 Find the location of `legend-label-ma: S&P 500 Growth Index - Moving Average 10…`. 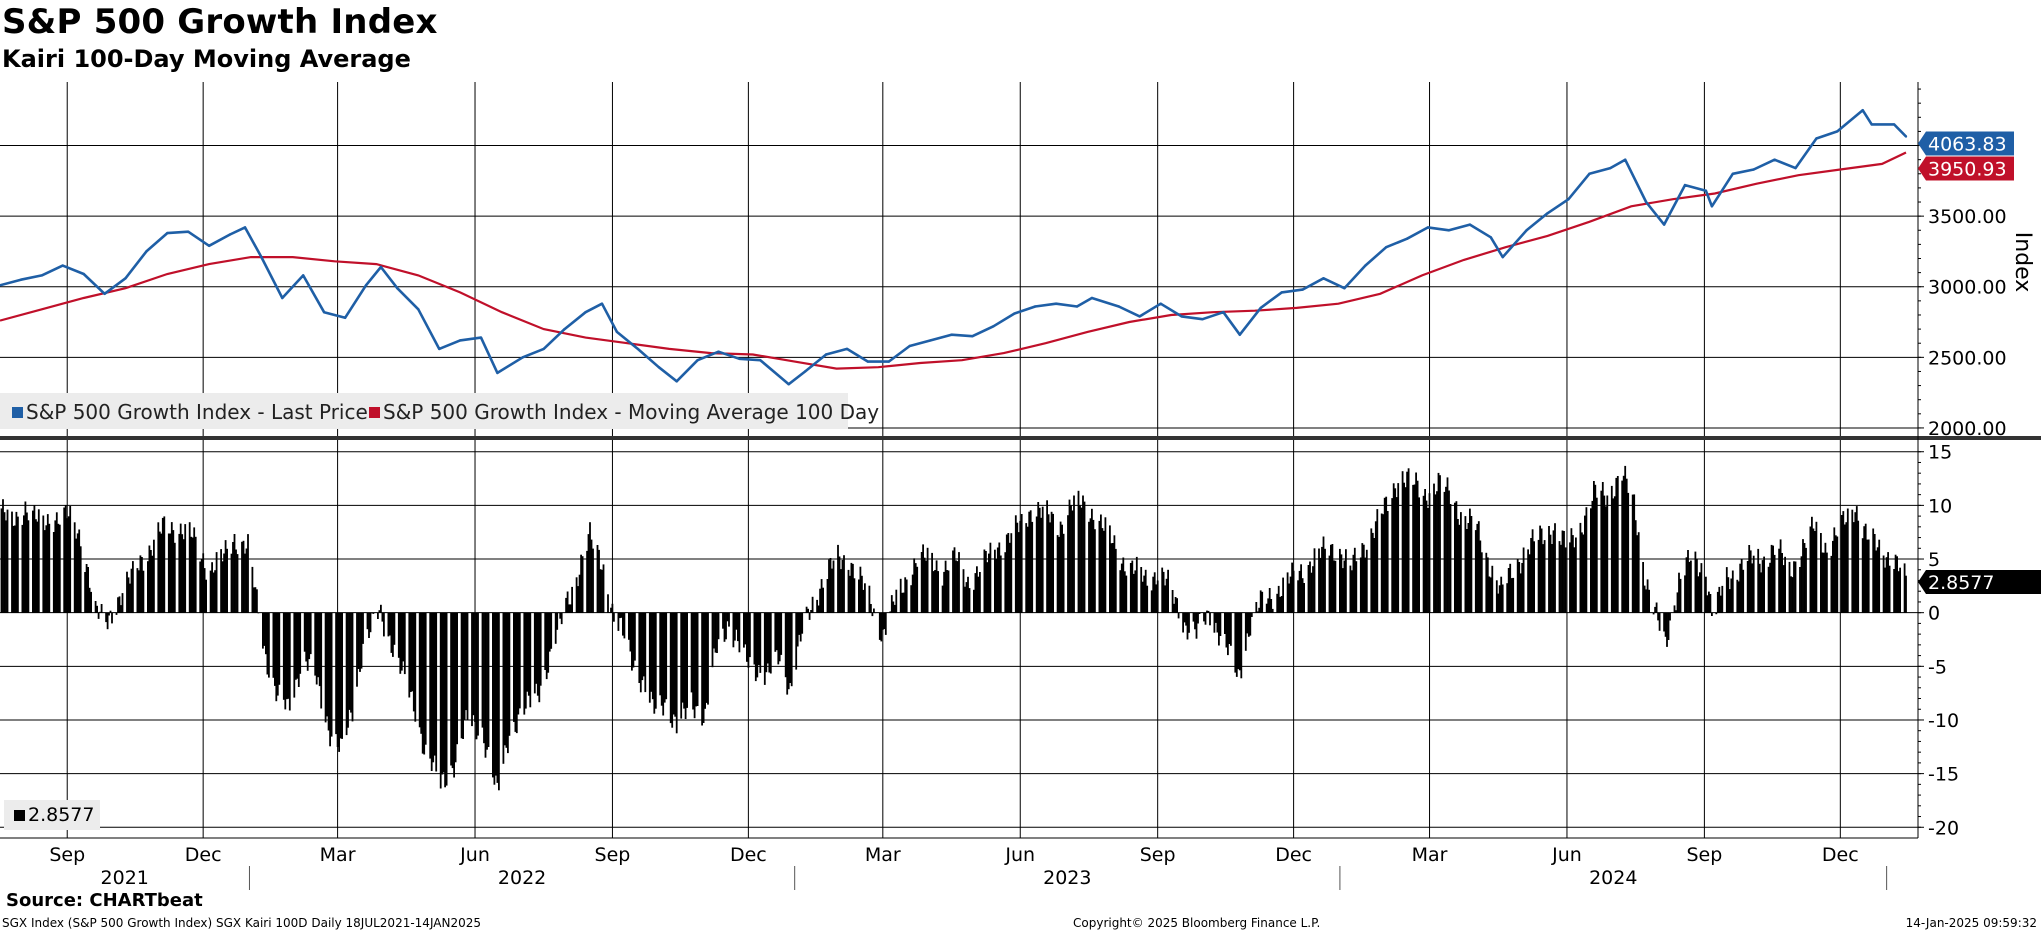

legend-label-ma: S&P 500 Growth Index - Moving Average 10… is located at coordinates (631, 412).